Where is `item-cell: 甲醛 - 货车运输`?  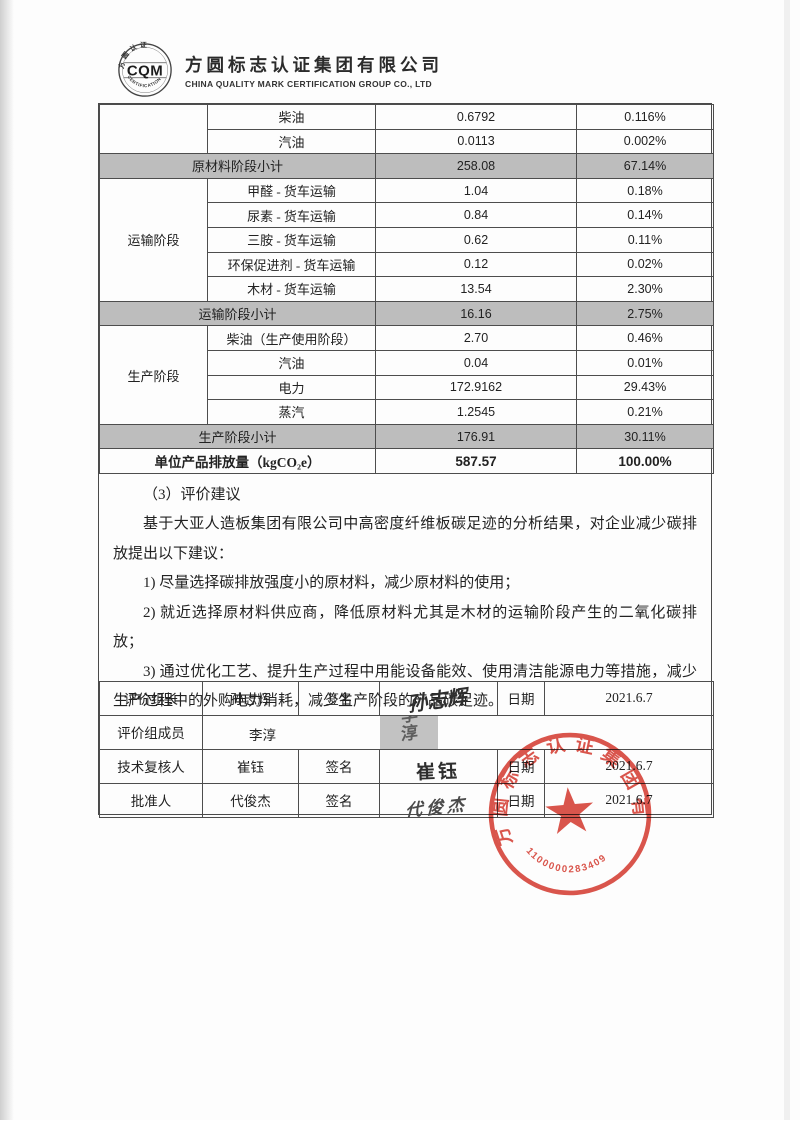 item-cell: 甲醛 - 货车运输 is located at coordinates (291, 190).